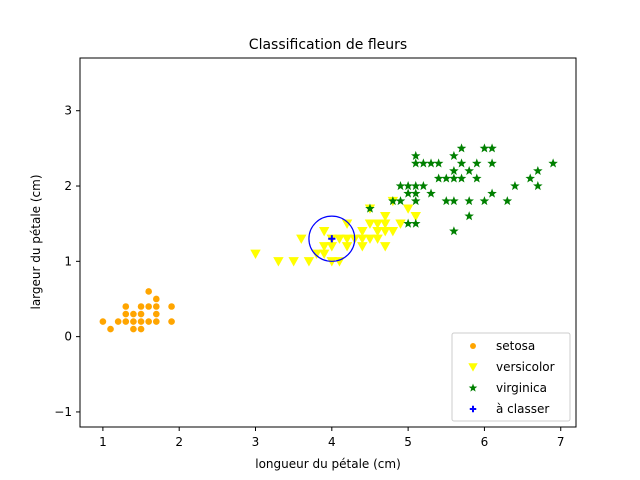 The width and height of the screenshot is (640, 480). What do you see at coordinates (521, 388) in the screenshot?
I see `legend-label: virginica` at bounding box center [521, 388].